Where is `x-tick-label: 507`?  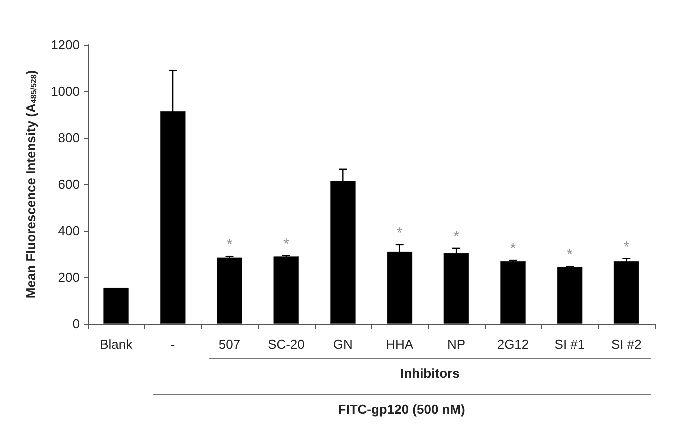 x-tick-label: 507 is located at coordinates (229, 344).